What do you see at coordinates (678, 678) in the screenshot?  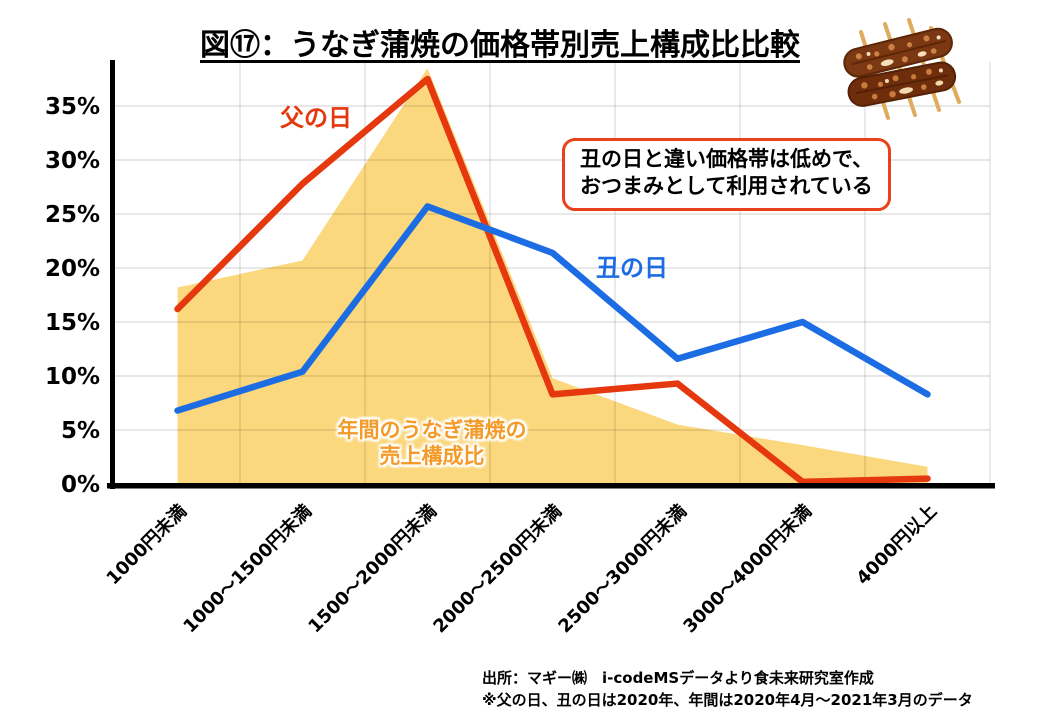 I see `source-line1: 出所：マギー㈱ i-codeMSデータより食未来研究室作成` at bounding box center [678, 678].